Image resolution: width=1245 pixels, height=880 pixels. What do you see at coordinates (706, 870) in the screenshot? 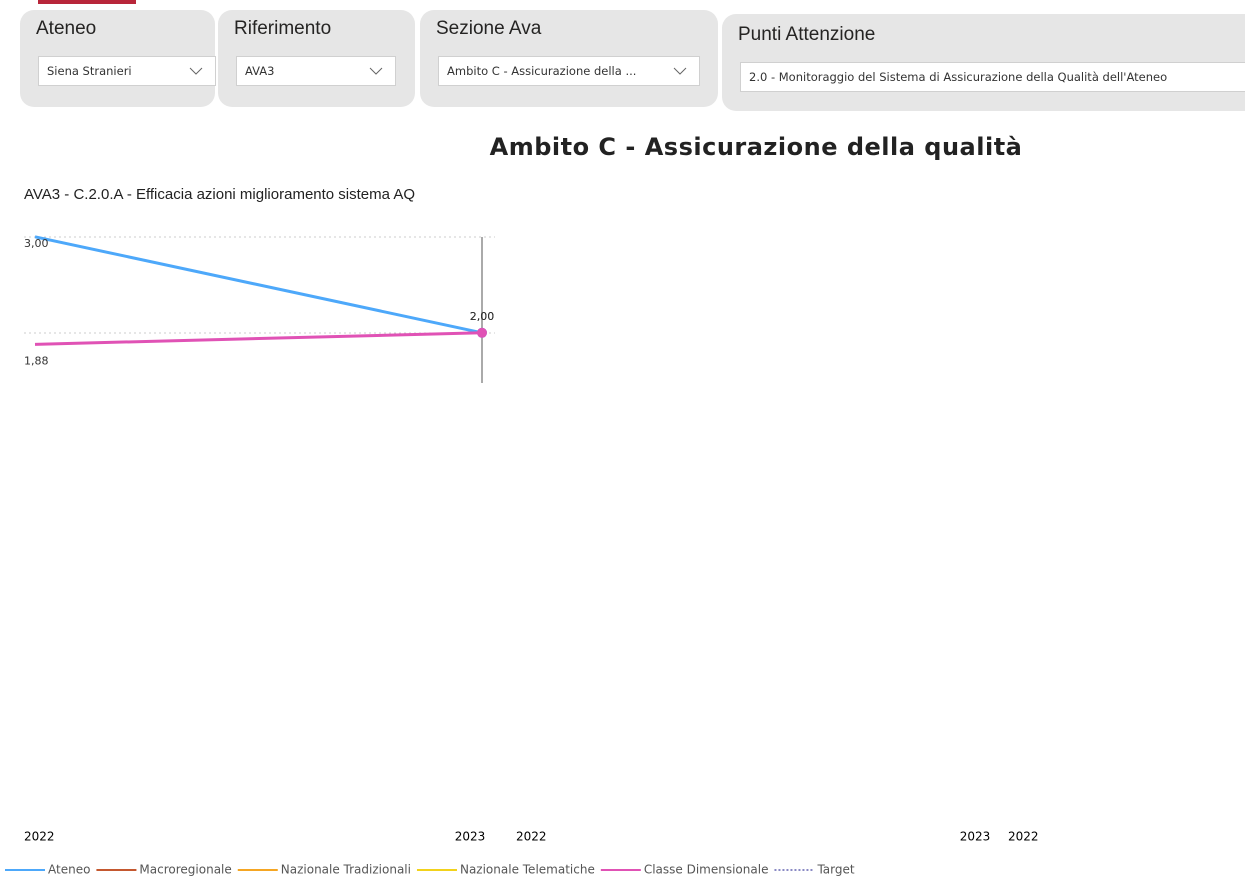
I see `legend-label: Classe Dimensionale` at bounding box center [706, 870].